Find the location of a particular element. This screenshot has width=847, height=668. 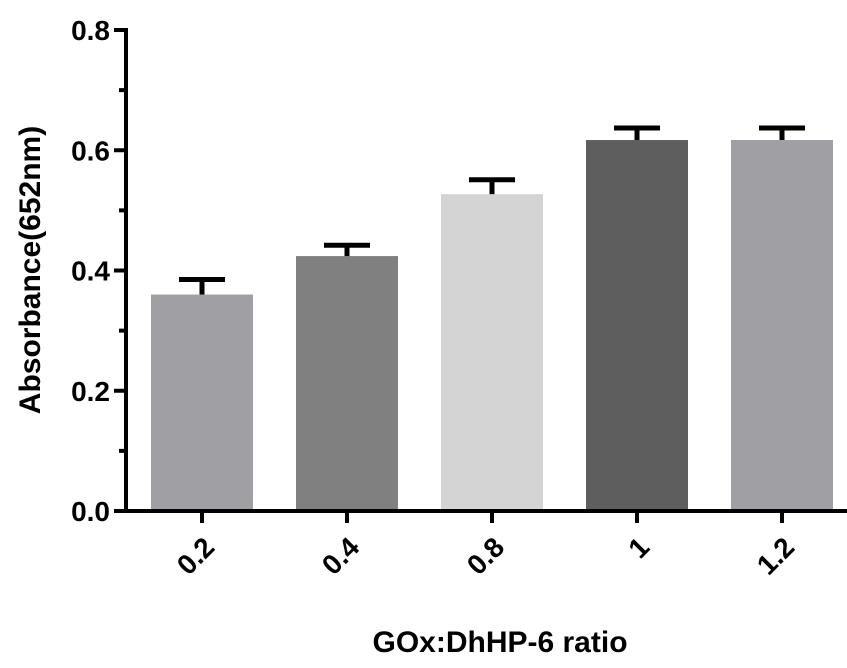

x-tick-label: 0.2 is located at coordinates (195, 555).